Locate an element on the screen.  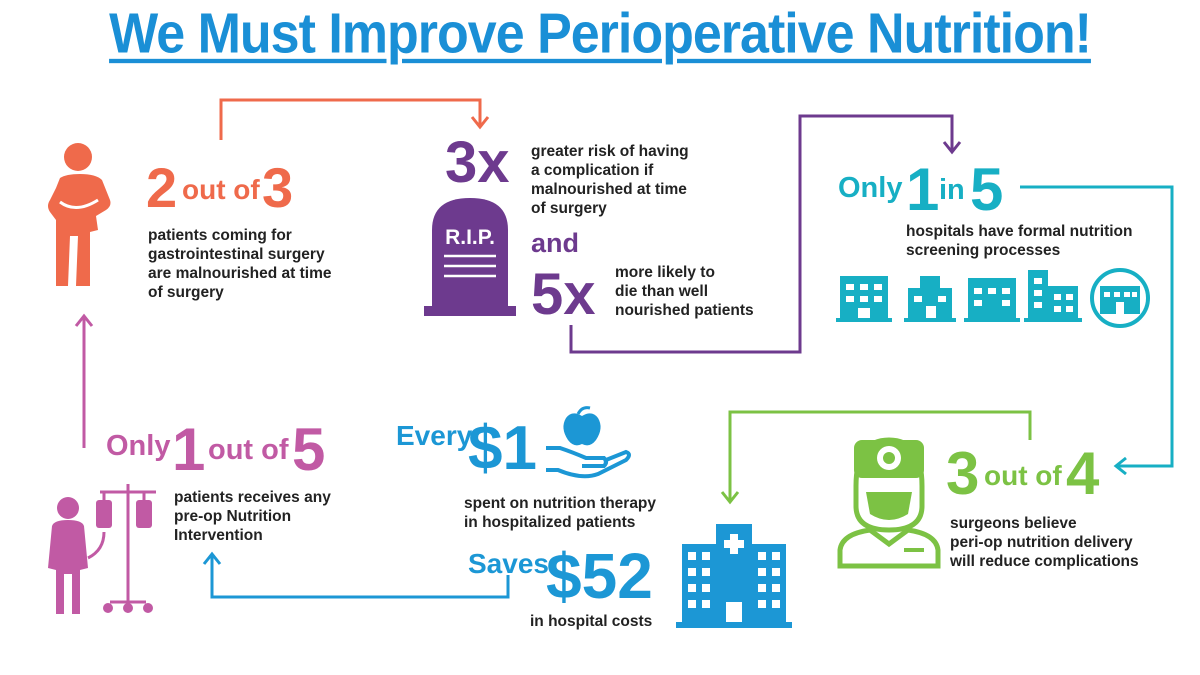
apple-in-hand-icon is located at coordinates (587, 442).